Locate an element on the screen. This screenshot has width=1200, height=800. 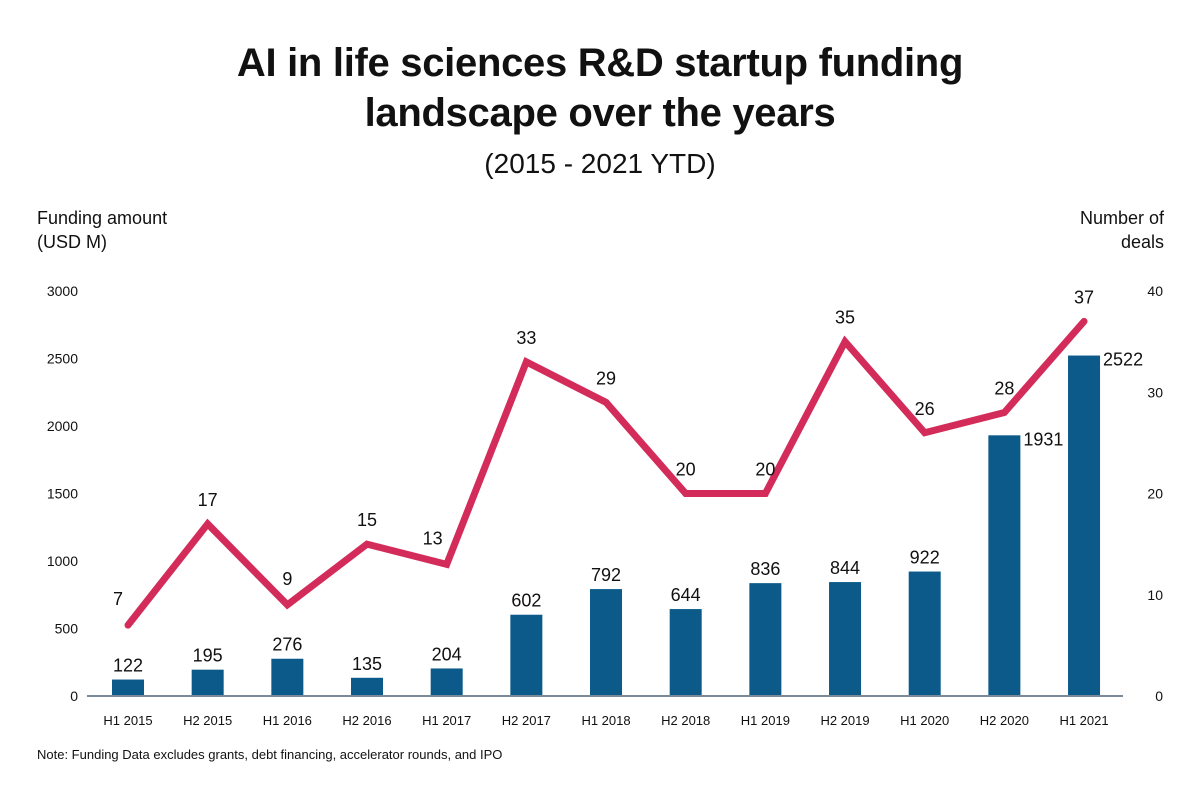
bar-value-label: 122 is located at coordinates (128, 666).